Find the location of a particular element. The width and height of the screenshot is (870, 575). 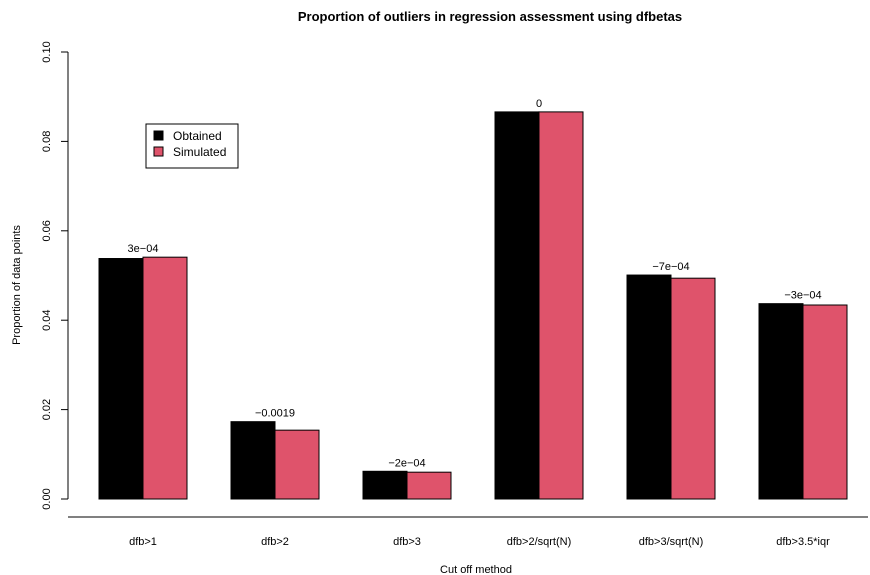

legend-label-simulated: Simulated is located at coordinates (199, 152).